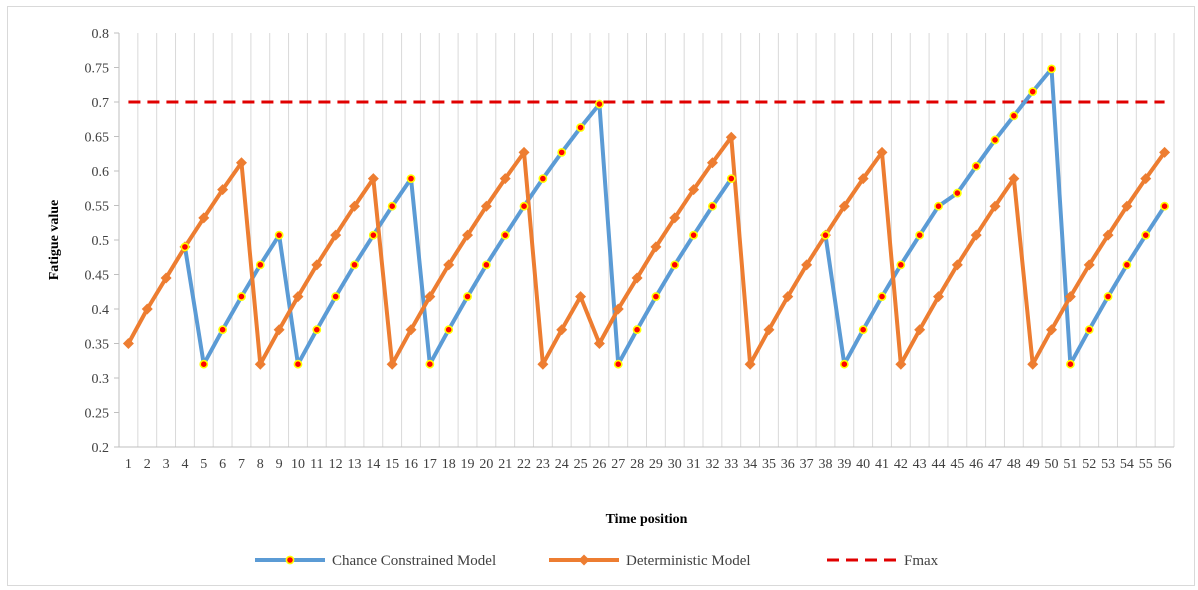 The width and height of the screenshot is (1198, 590). Describe the element at coordinates (920, 464) in the screenshot. I see `x-tick-label: 43` at that location.